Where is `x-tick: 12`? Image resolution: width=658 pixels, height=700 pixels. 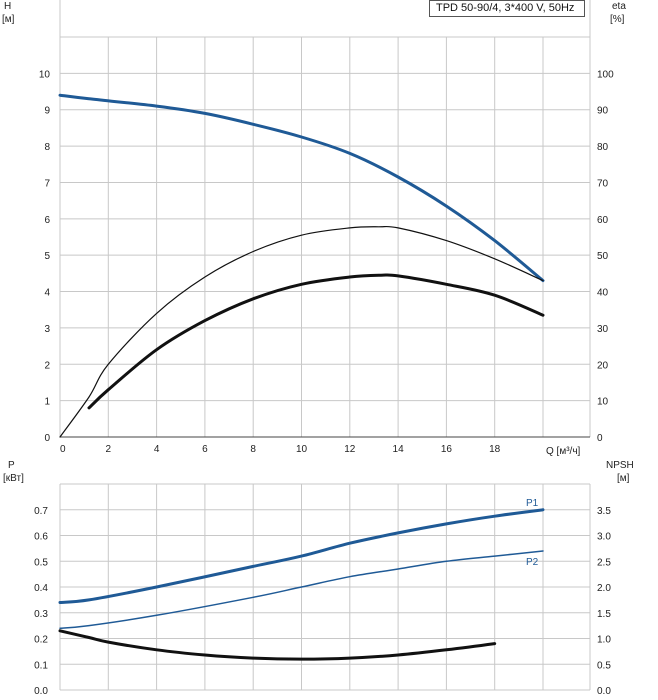
x-tick: 12 is located at coordinates (350, 449).